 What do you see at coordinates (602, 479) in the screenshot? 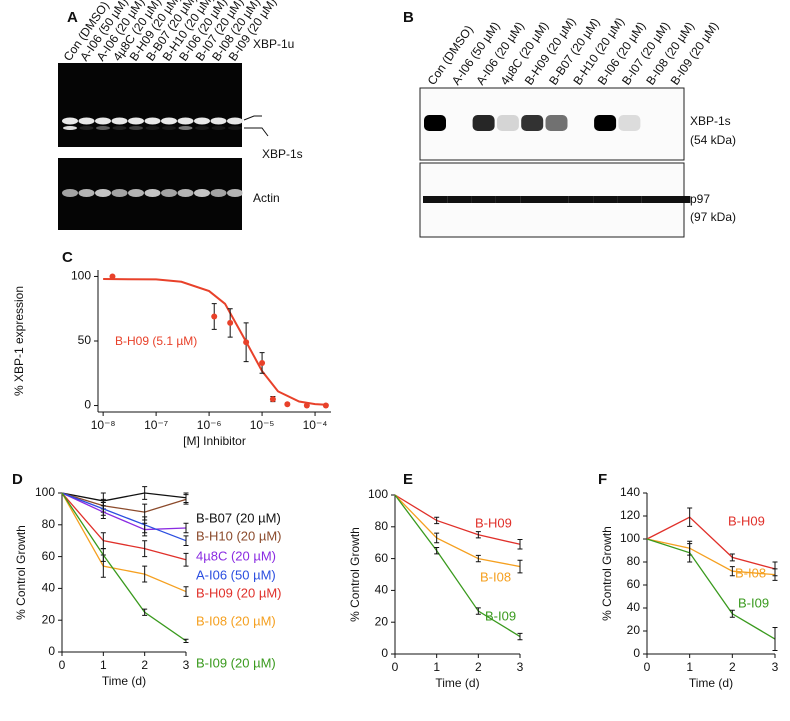
I see `panel-label: F` at bounding box center [602, 479].